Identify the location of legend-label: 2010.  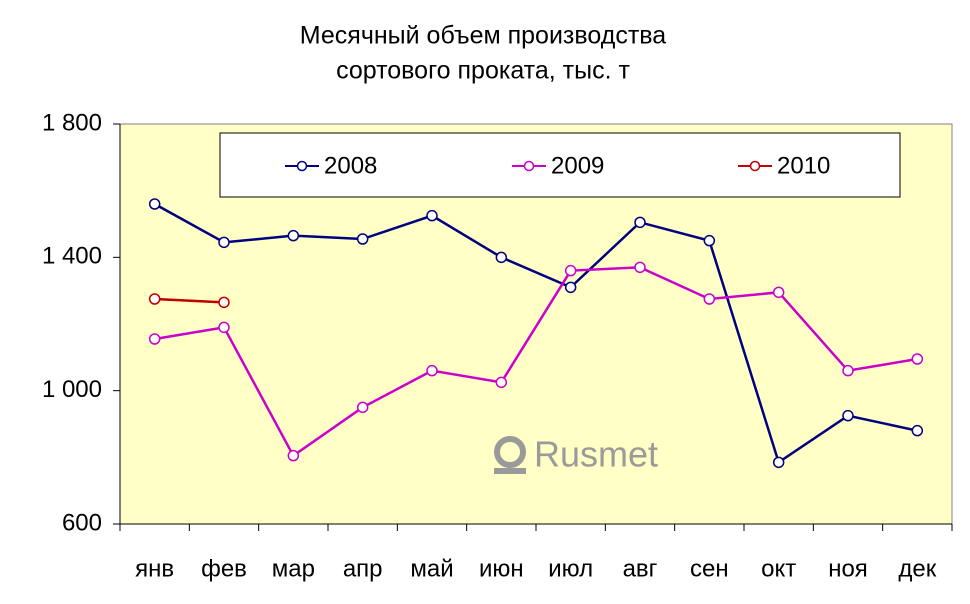
(803, 165).